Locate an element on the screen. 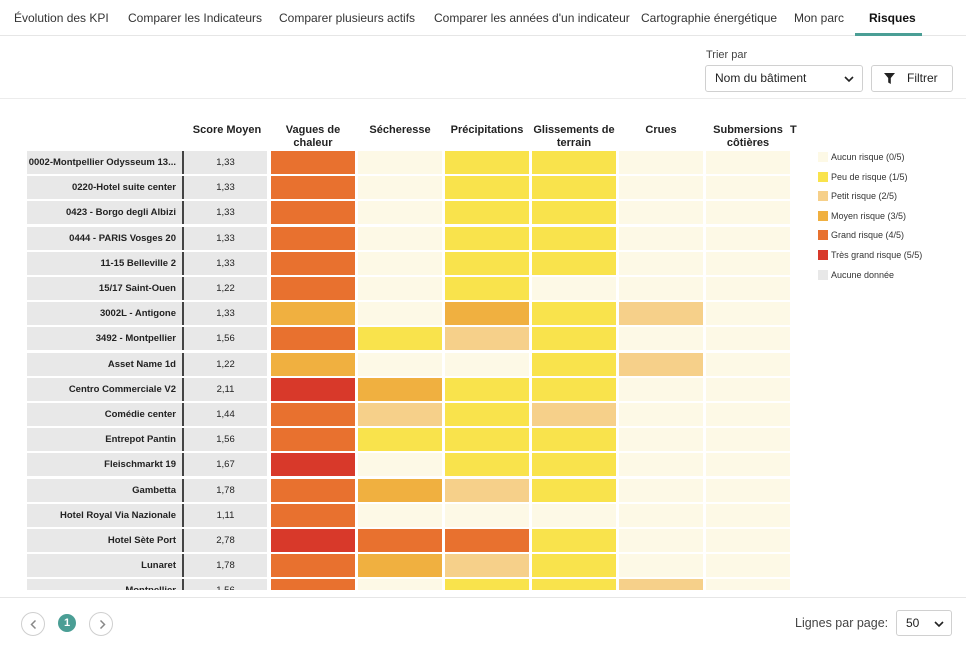  score-cell: 1,67 is located at coordinates (224, 465).